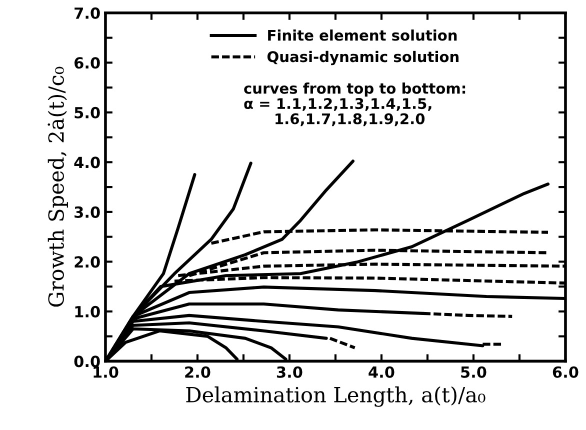 This screenshot has height=430, width=586. I want to click on x-tick-label: 2.0, so click(197, 372).